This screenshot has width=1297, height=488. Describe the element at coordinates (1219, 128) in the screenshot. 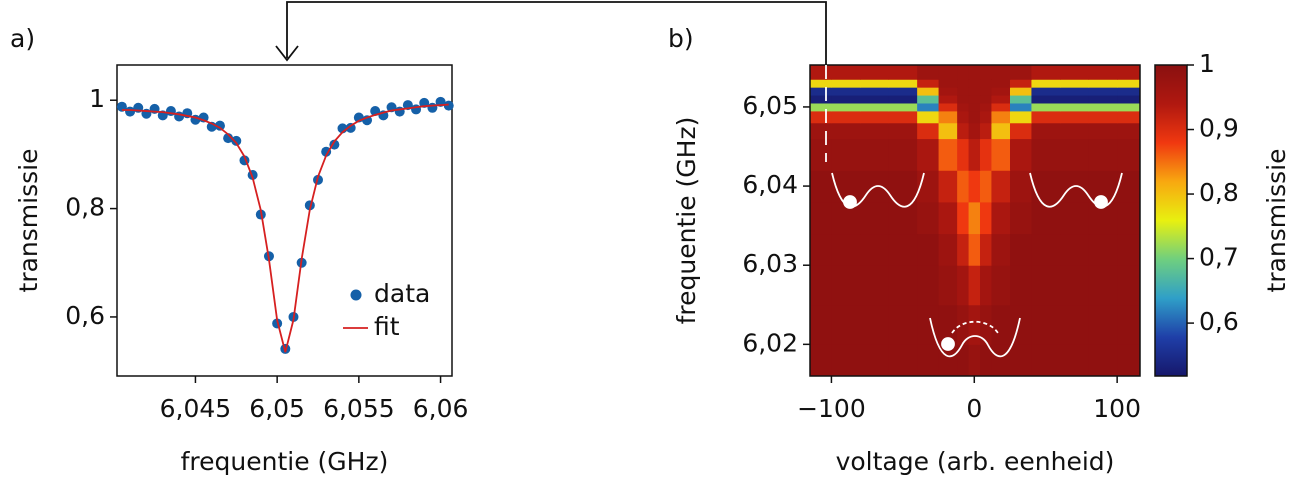

I see `colorbar-tick-label: 0,9` at that location.